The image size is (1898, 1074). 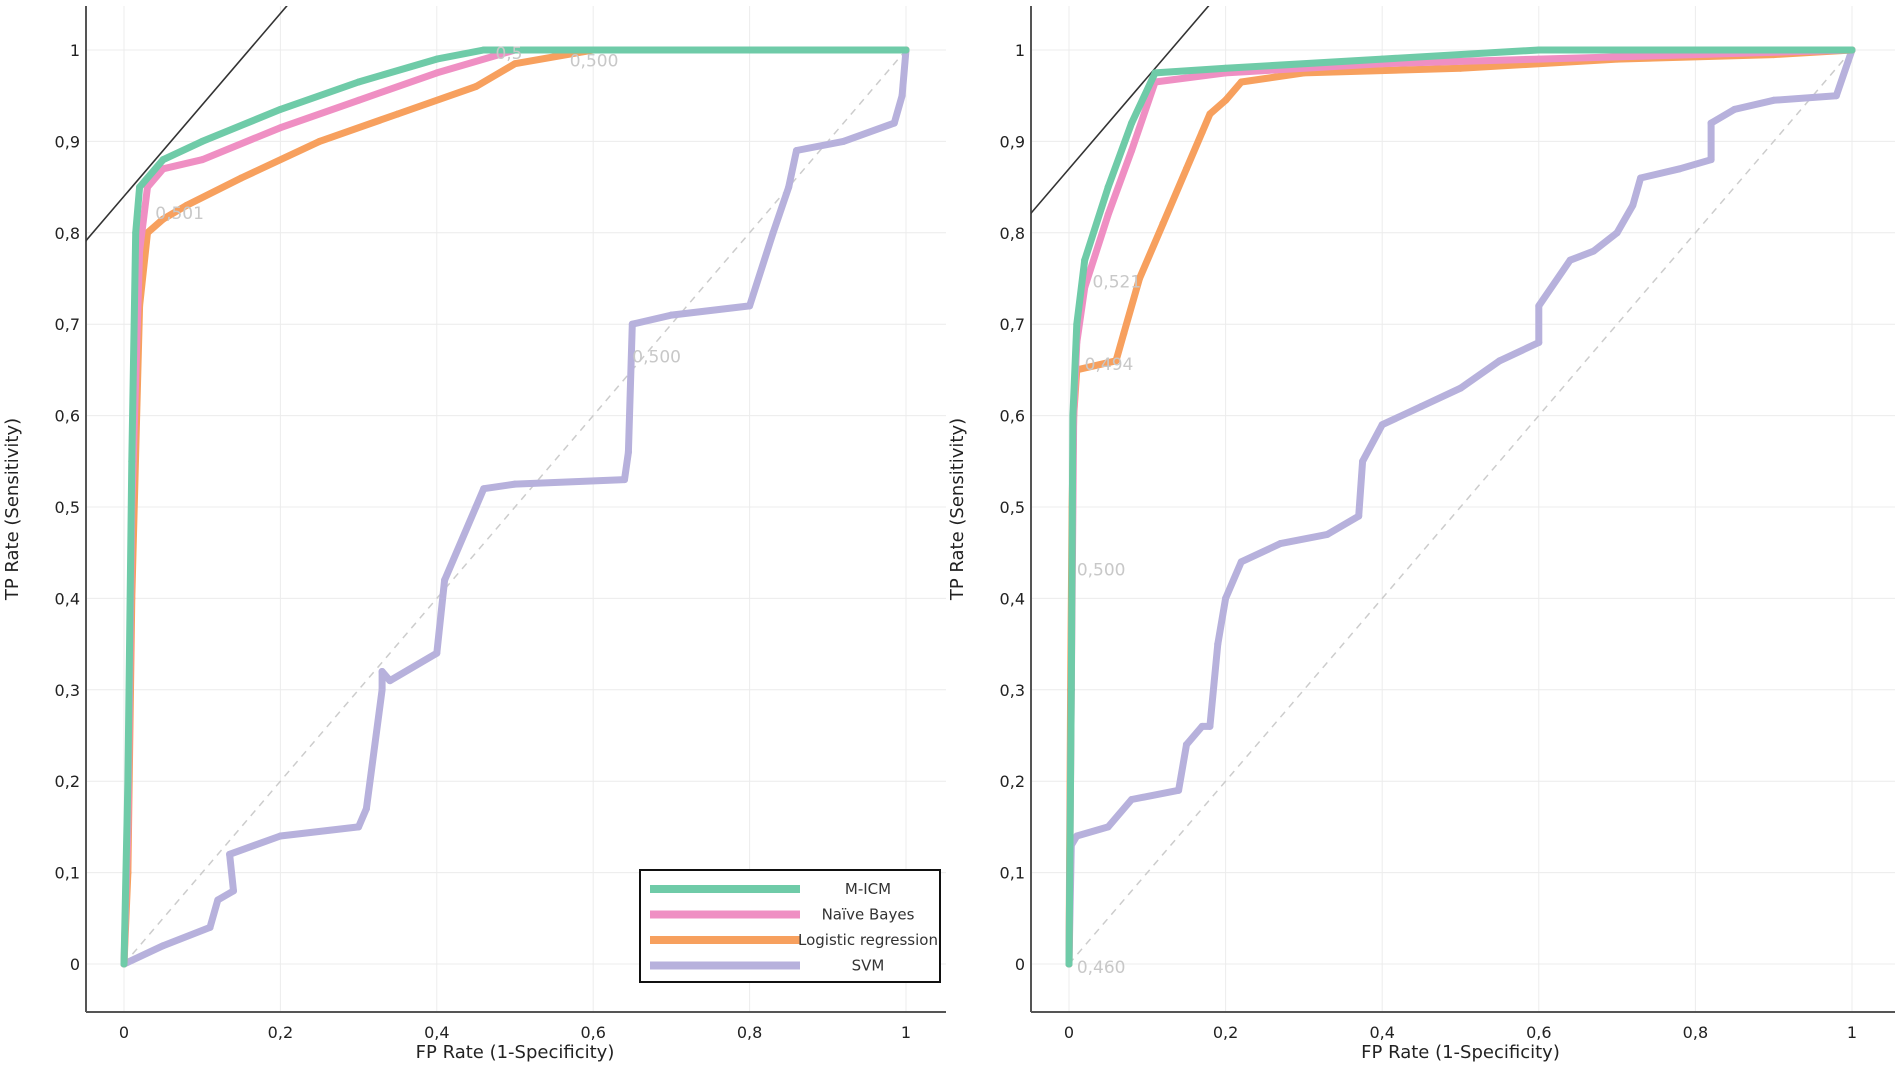 What do you see at coordinates (868, 966) in the screenshot?
I see `legend-label-svm: SVM` at bounding box center [868, 966].